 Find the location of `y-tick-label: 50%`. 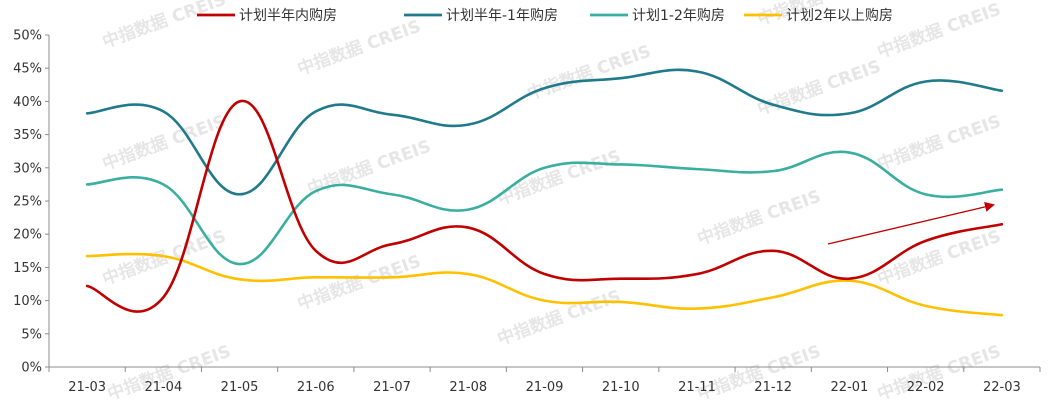

y-tick-label: 50% is located at coordinates (27, 36).